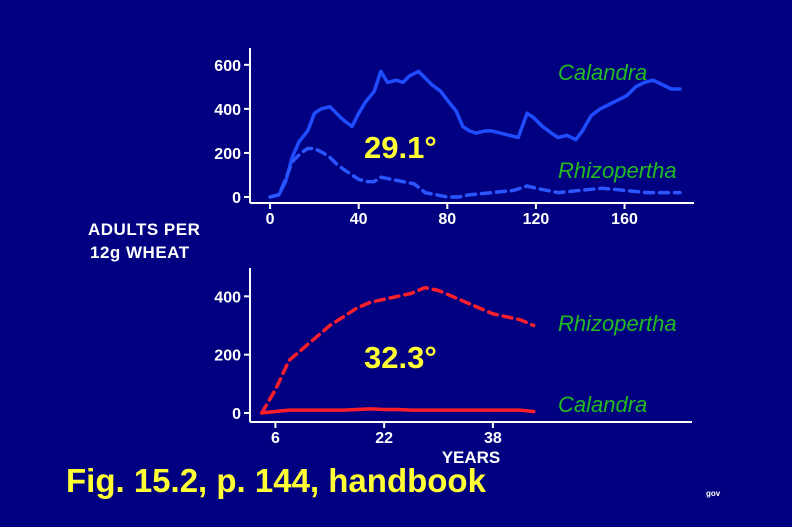 The image size is (792, 527). What do you see at coordinates (471, 457) in the screenshot?
I see `x-axis-label: YEARS` at bounding box center [471, 457].